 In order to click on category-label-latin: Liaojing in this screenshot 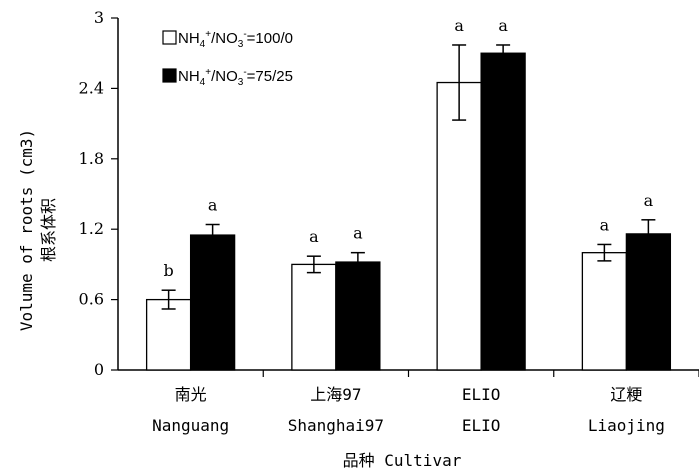, I will do `click(626, 425)`.